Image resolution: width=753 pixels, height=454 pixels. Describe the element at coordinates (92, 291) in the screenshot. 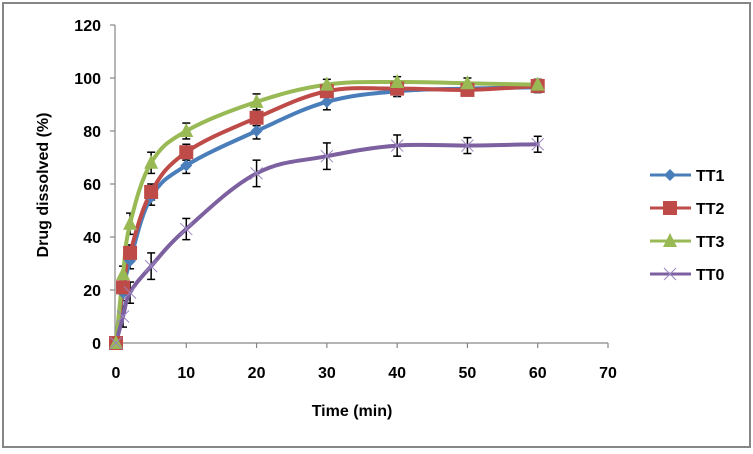

I see `y-tick-label: 20` at that location.